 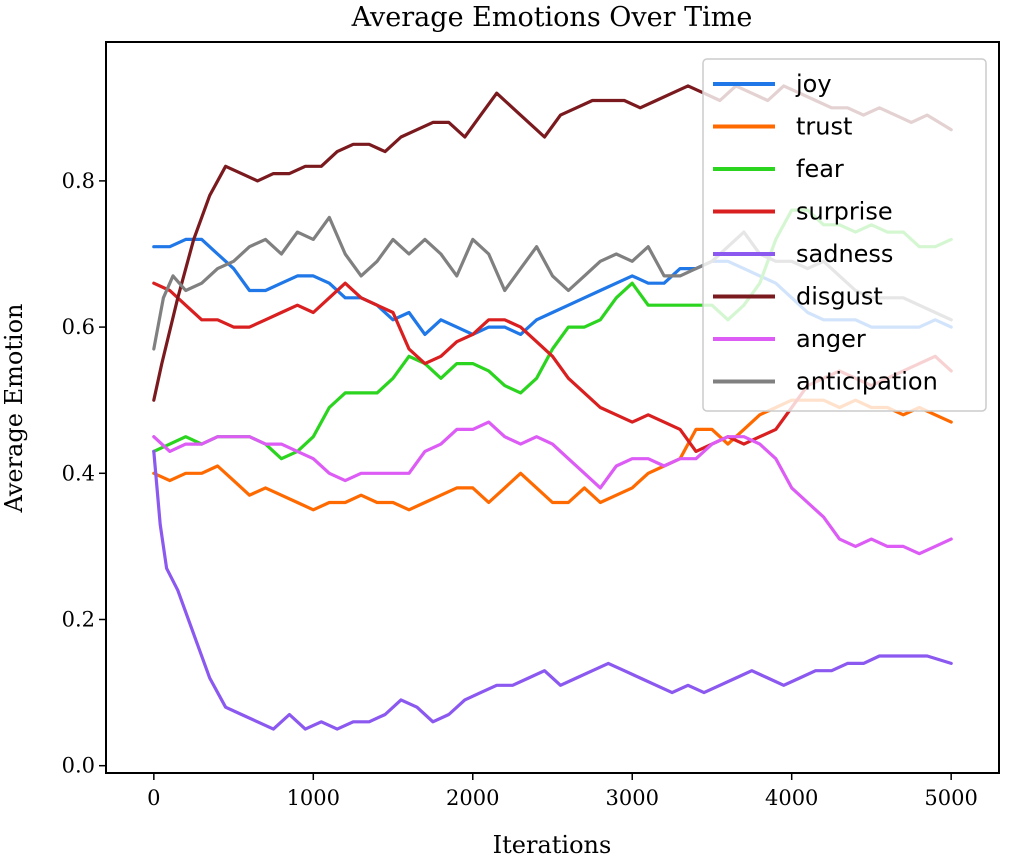 What do you see at coordinates (867, 382) in the screenshot?
I see `legend-label-anticipation: anticipation` at bounding box center [867, 382].